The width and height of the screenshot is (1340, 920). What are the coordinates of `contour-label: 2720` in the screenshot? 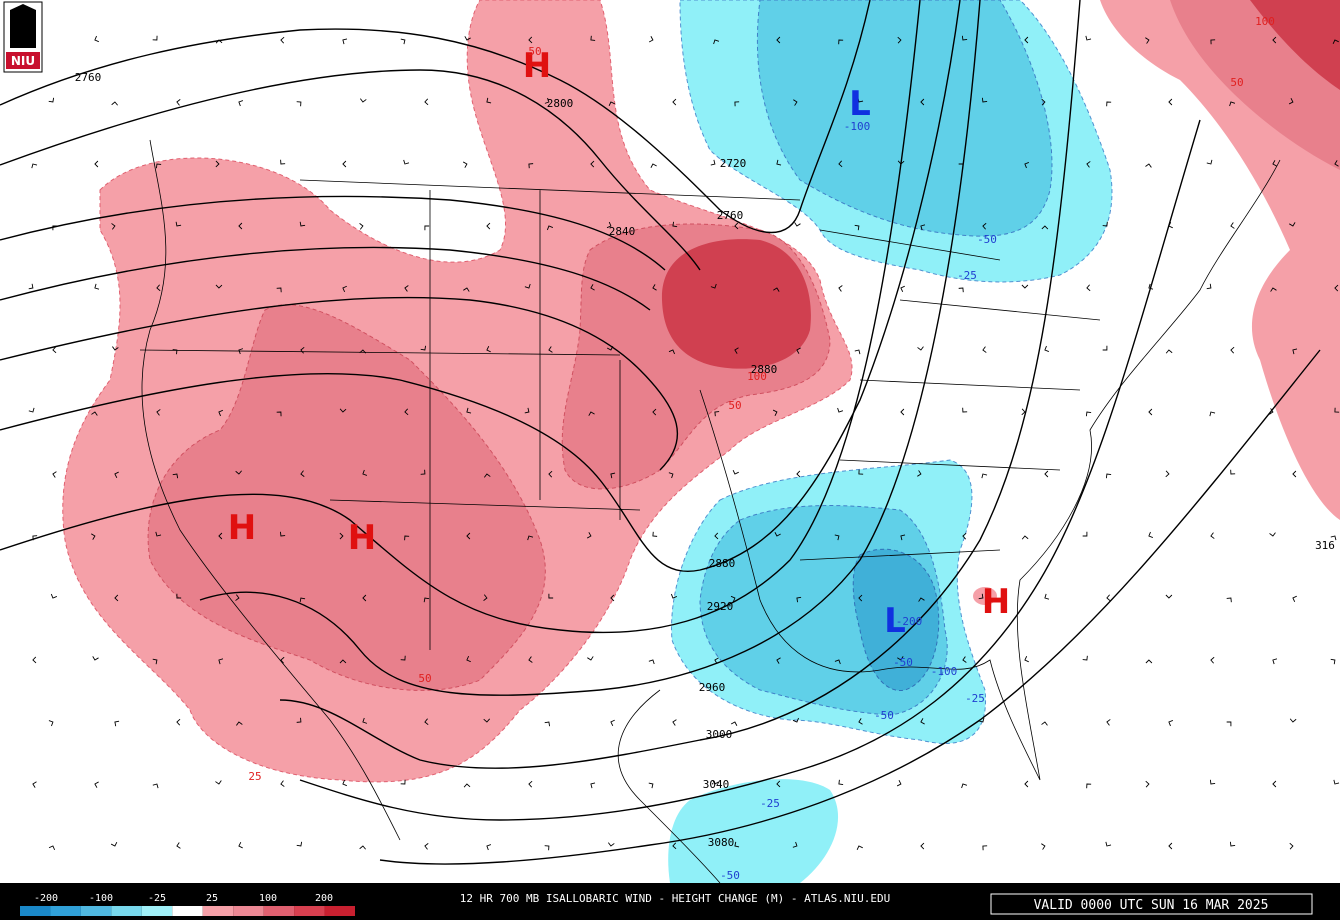 It's located at (733, 163).